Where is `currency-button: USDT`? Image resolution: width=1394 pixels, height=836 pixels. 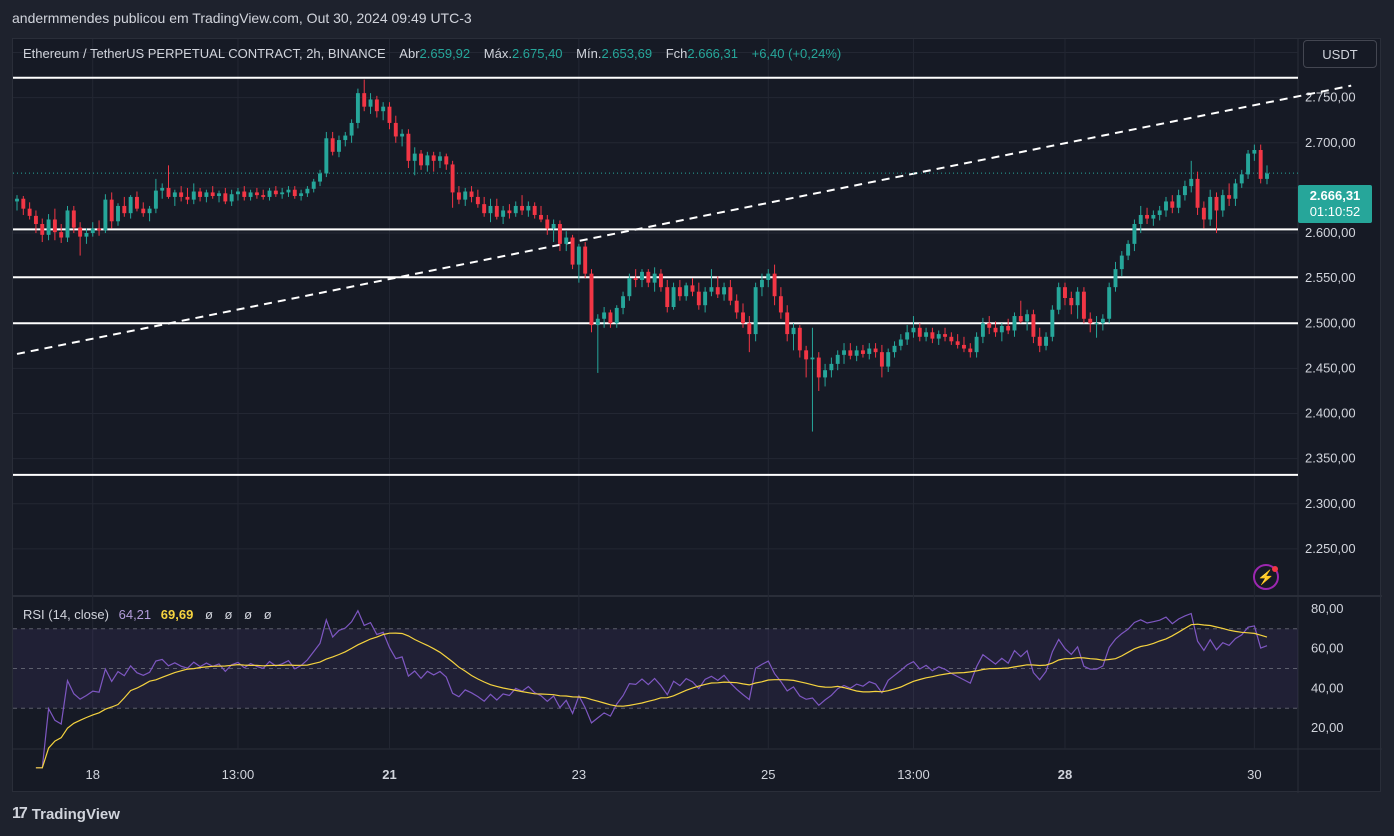 currency-button: USDT is located at coordinates (1340, 54).